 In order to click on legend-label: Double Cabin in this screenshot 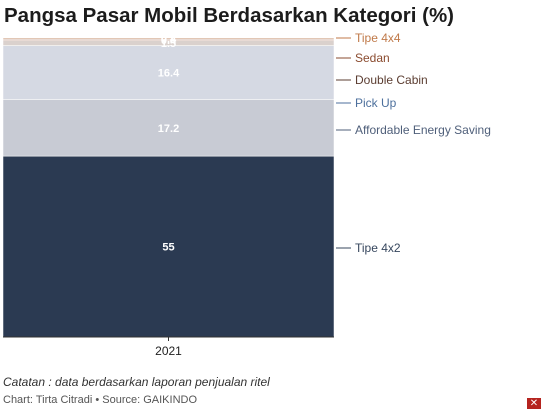, I will do `click(391, 80)`.